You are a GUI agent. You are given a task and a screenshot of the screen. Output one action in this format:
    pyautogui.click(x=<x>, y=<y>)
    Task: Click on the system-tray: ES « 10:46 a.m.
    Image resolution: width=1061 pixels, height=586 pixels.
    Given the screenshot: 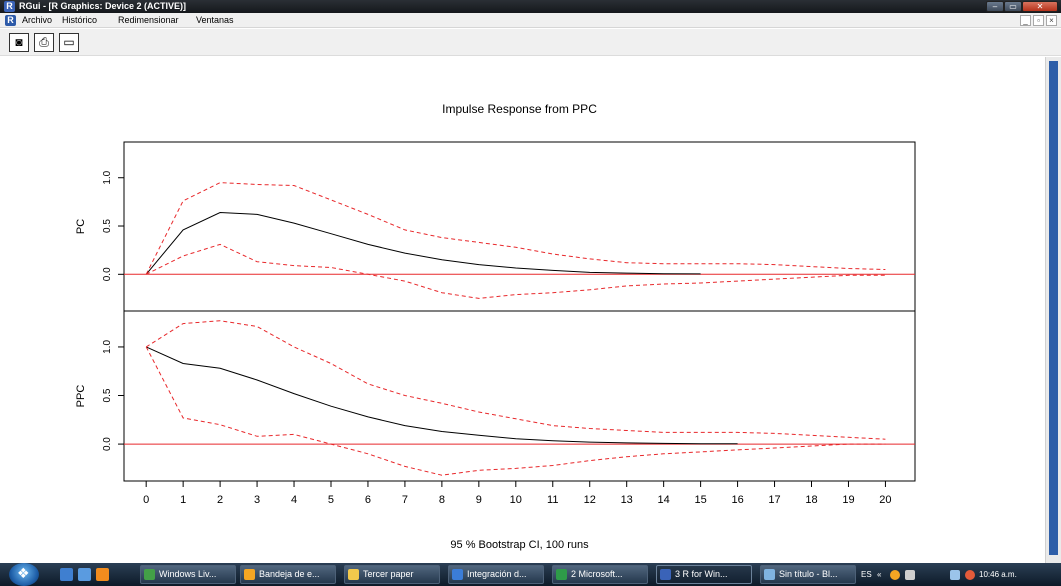 What is the action you would take?
    pyautogui.click(x=958, y=574)
    